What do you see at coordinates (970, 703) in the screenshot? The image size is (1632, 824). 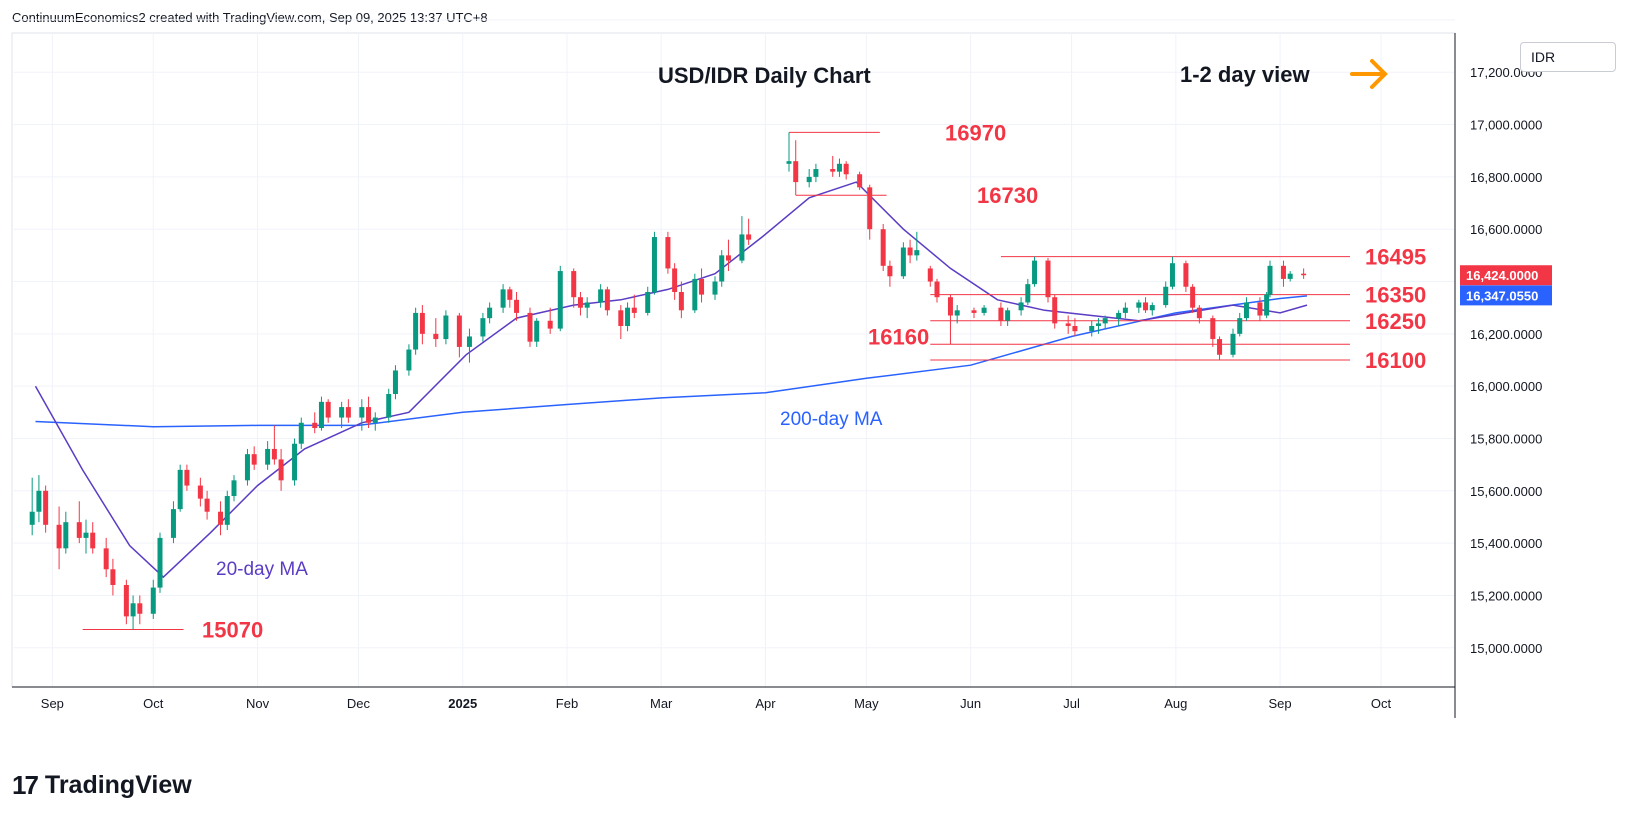 I see `x-tick-label: Jun` at bounding box center [970, 703].